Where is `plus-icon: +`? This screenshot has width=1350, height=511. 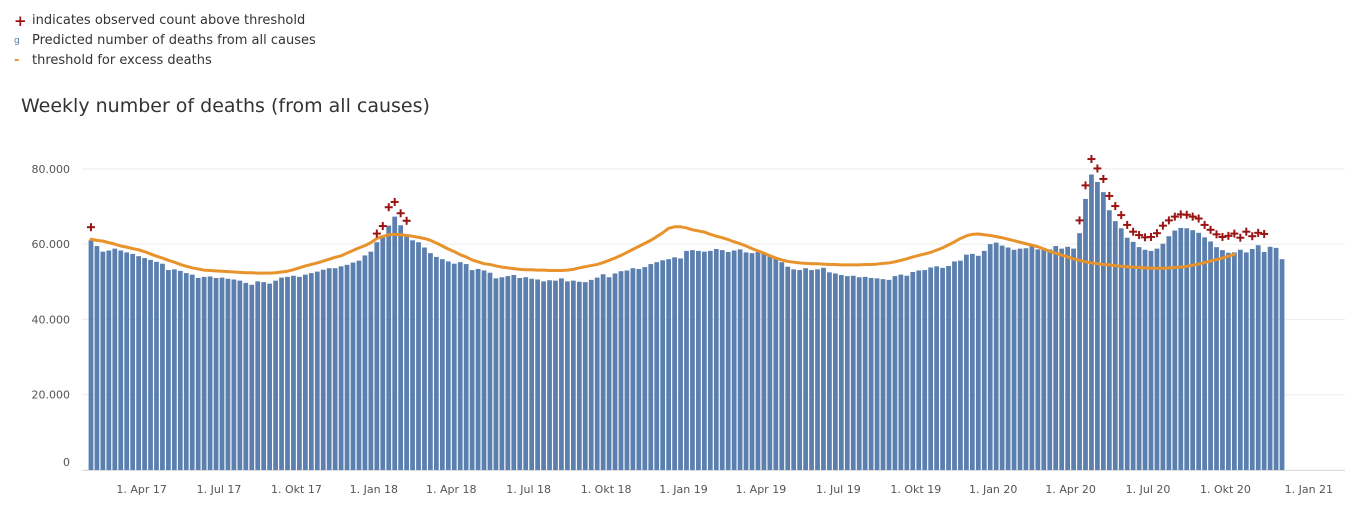
plus-icon: + is located at coordinates (20, 21).